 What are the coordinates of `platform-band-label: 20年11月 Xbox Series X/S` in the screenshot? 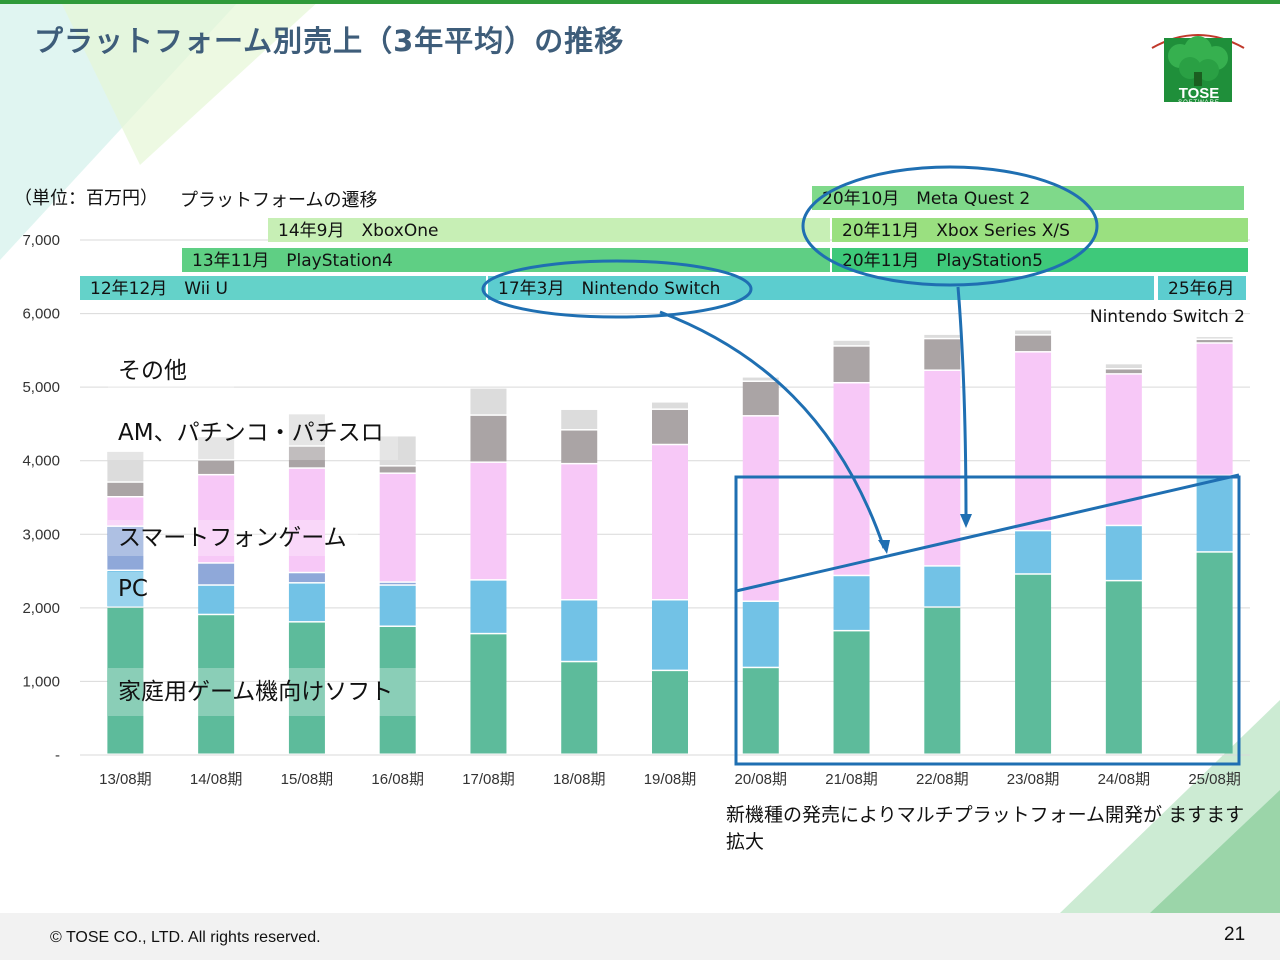 It's located at (956, 231).